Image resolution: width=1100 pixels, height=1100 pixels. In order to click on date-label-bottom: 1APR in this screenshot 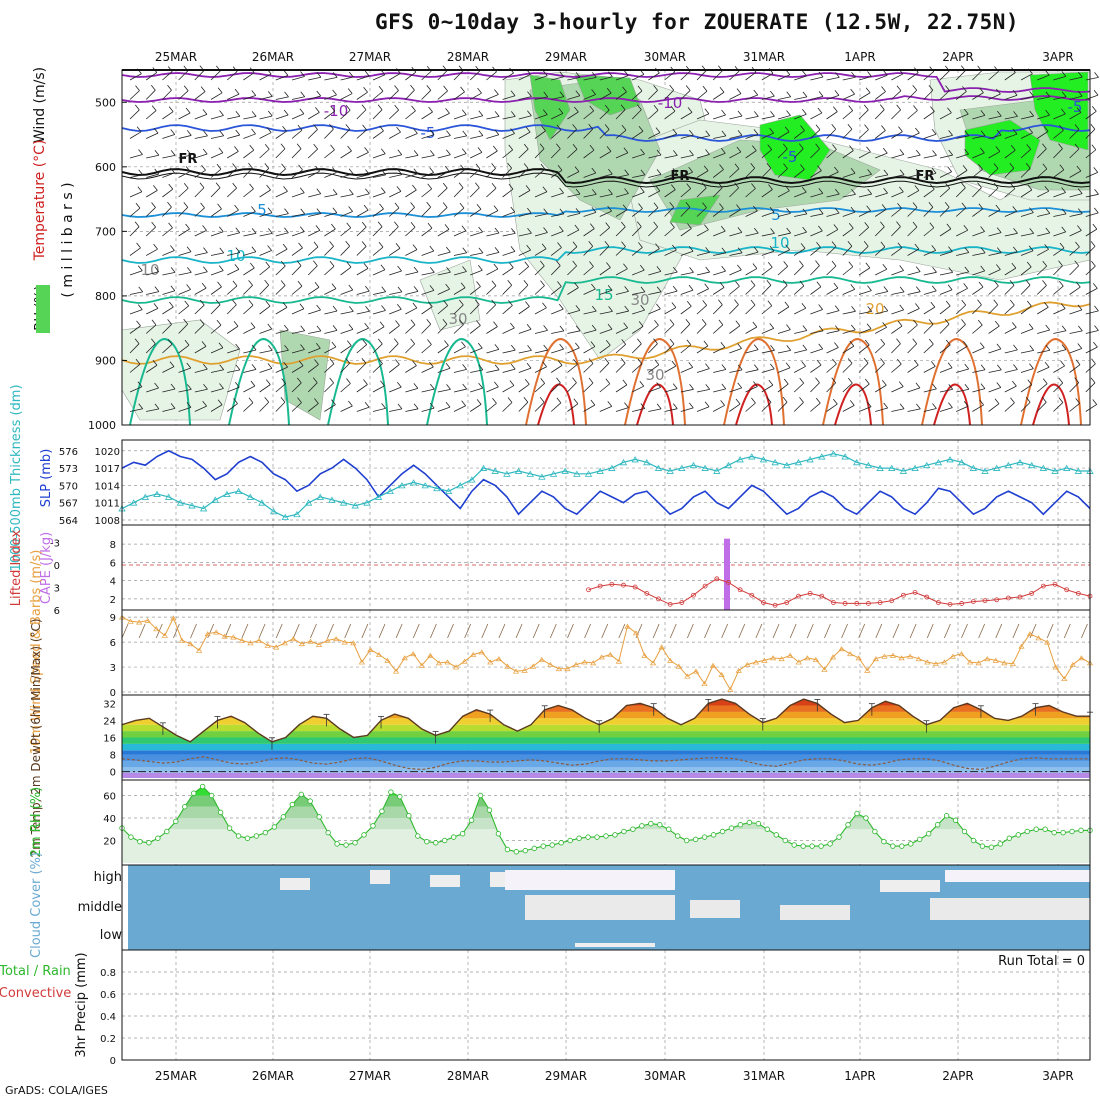, I will do `click(859, 1076)`.